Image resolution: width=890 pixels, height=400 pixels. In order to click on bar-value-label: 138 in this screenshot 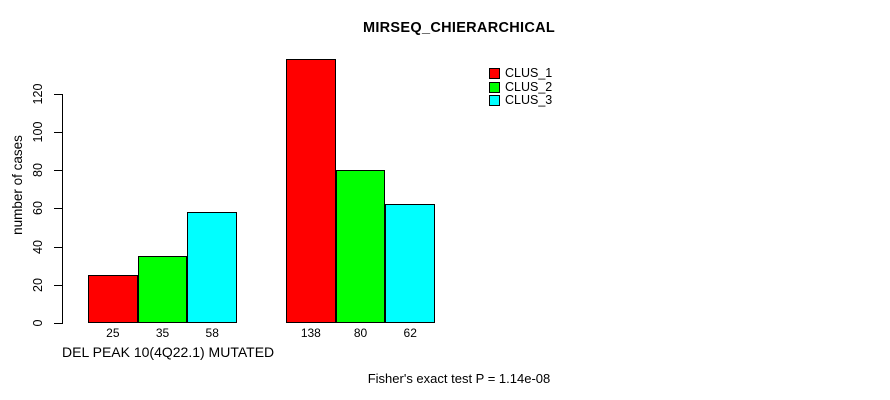, I will do `click(310, 333)`.